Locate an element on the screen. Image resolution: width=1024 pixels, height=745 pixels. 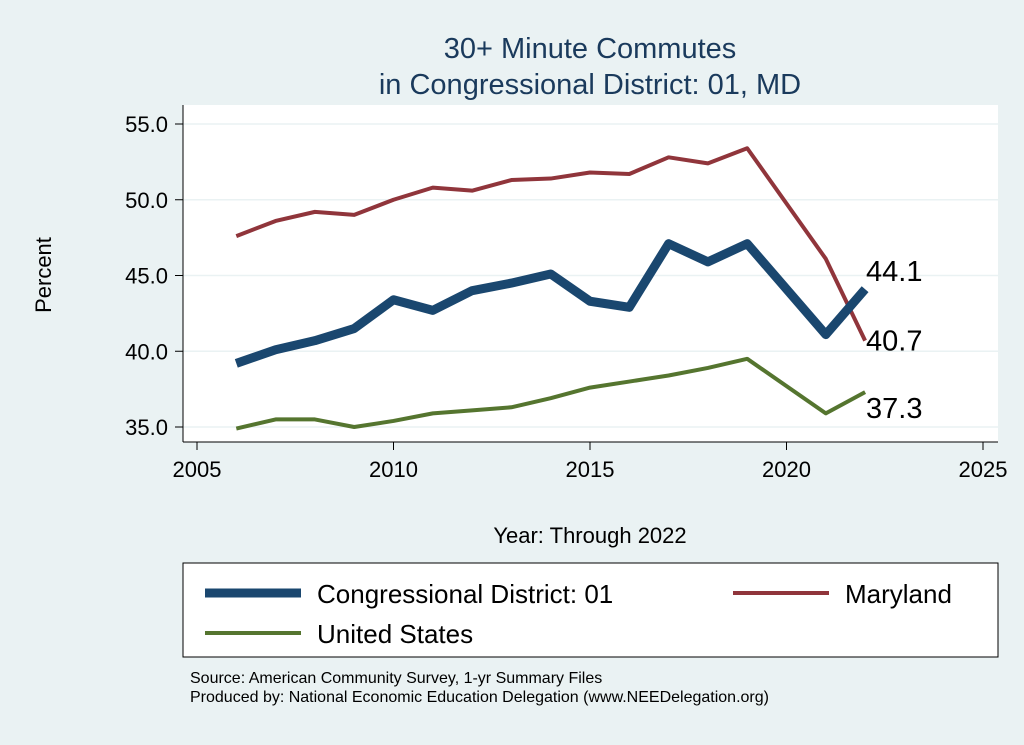
x-tick-label: 2010 is located at coordinates (393, 469).